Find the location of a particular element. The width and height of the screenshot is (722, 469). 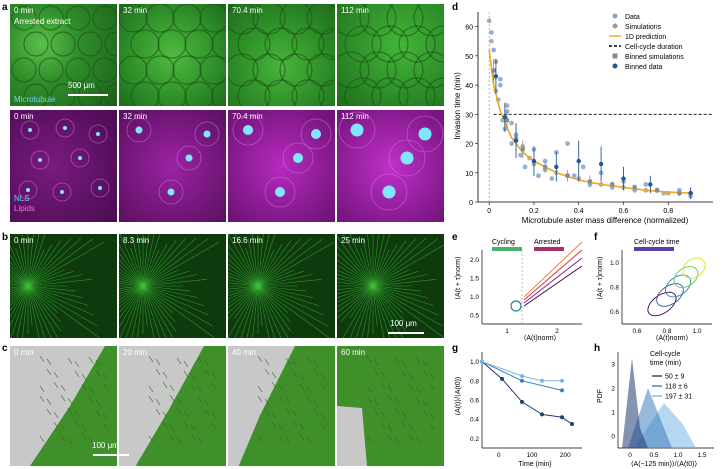

h-density-area is located at coordinates (635, 403).